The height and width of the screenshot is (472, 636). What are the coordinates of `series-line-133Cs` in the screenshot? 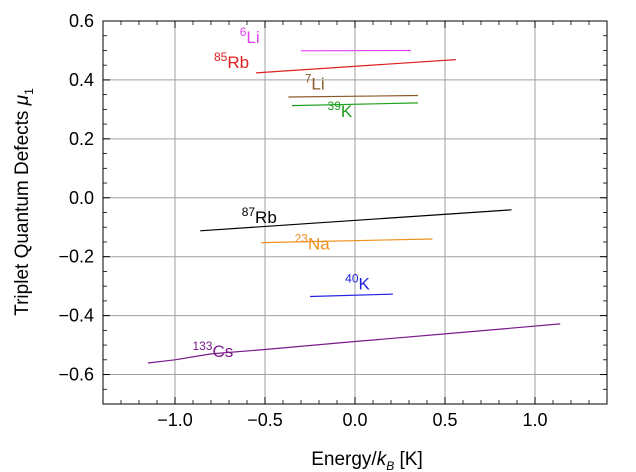 It's located at (354, 343).